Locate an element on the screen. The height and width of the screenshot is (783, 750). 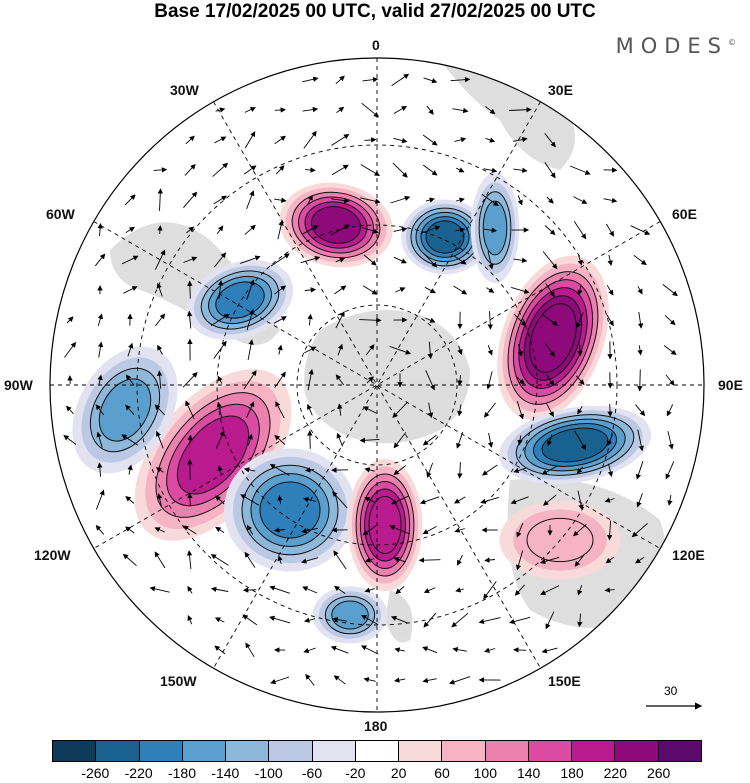
lon-label-60w: 60W is located at coordinates (60, 214).